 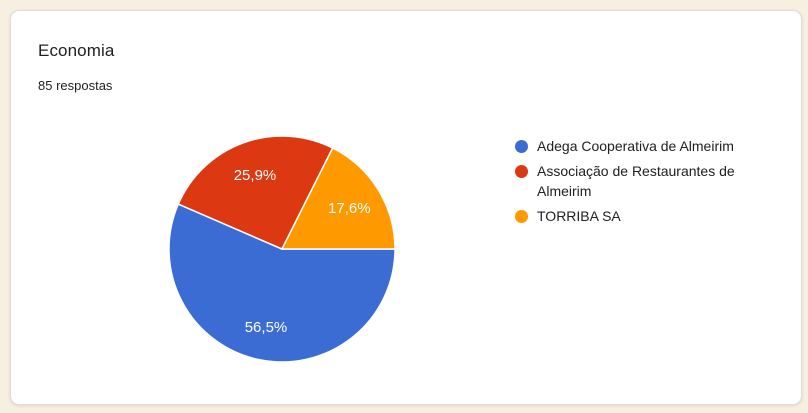 I want to click on pie-slice-value-label: 56,5%, so click(x=266, y=327).